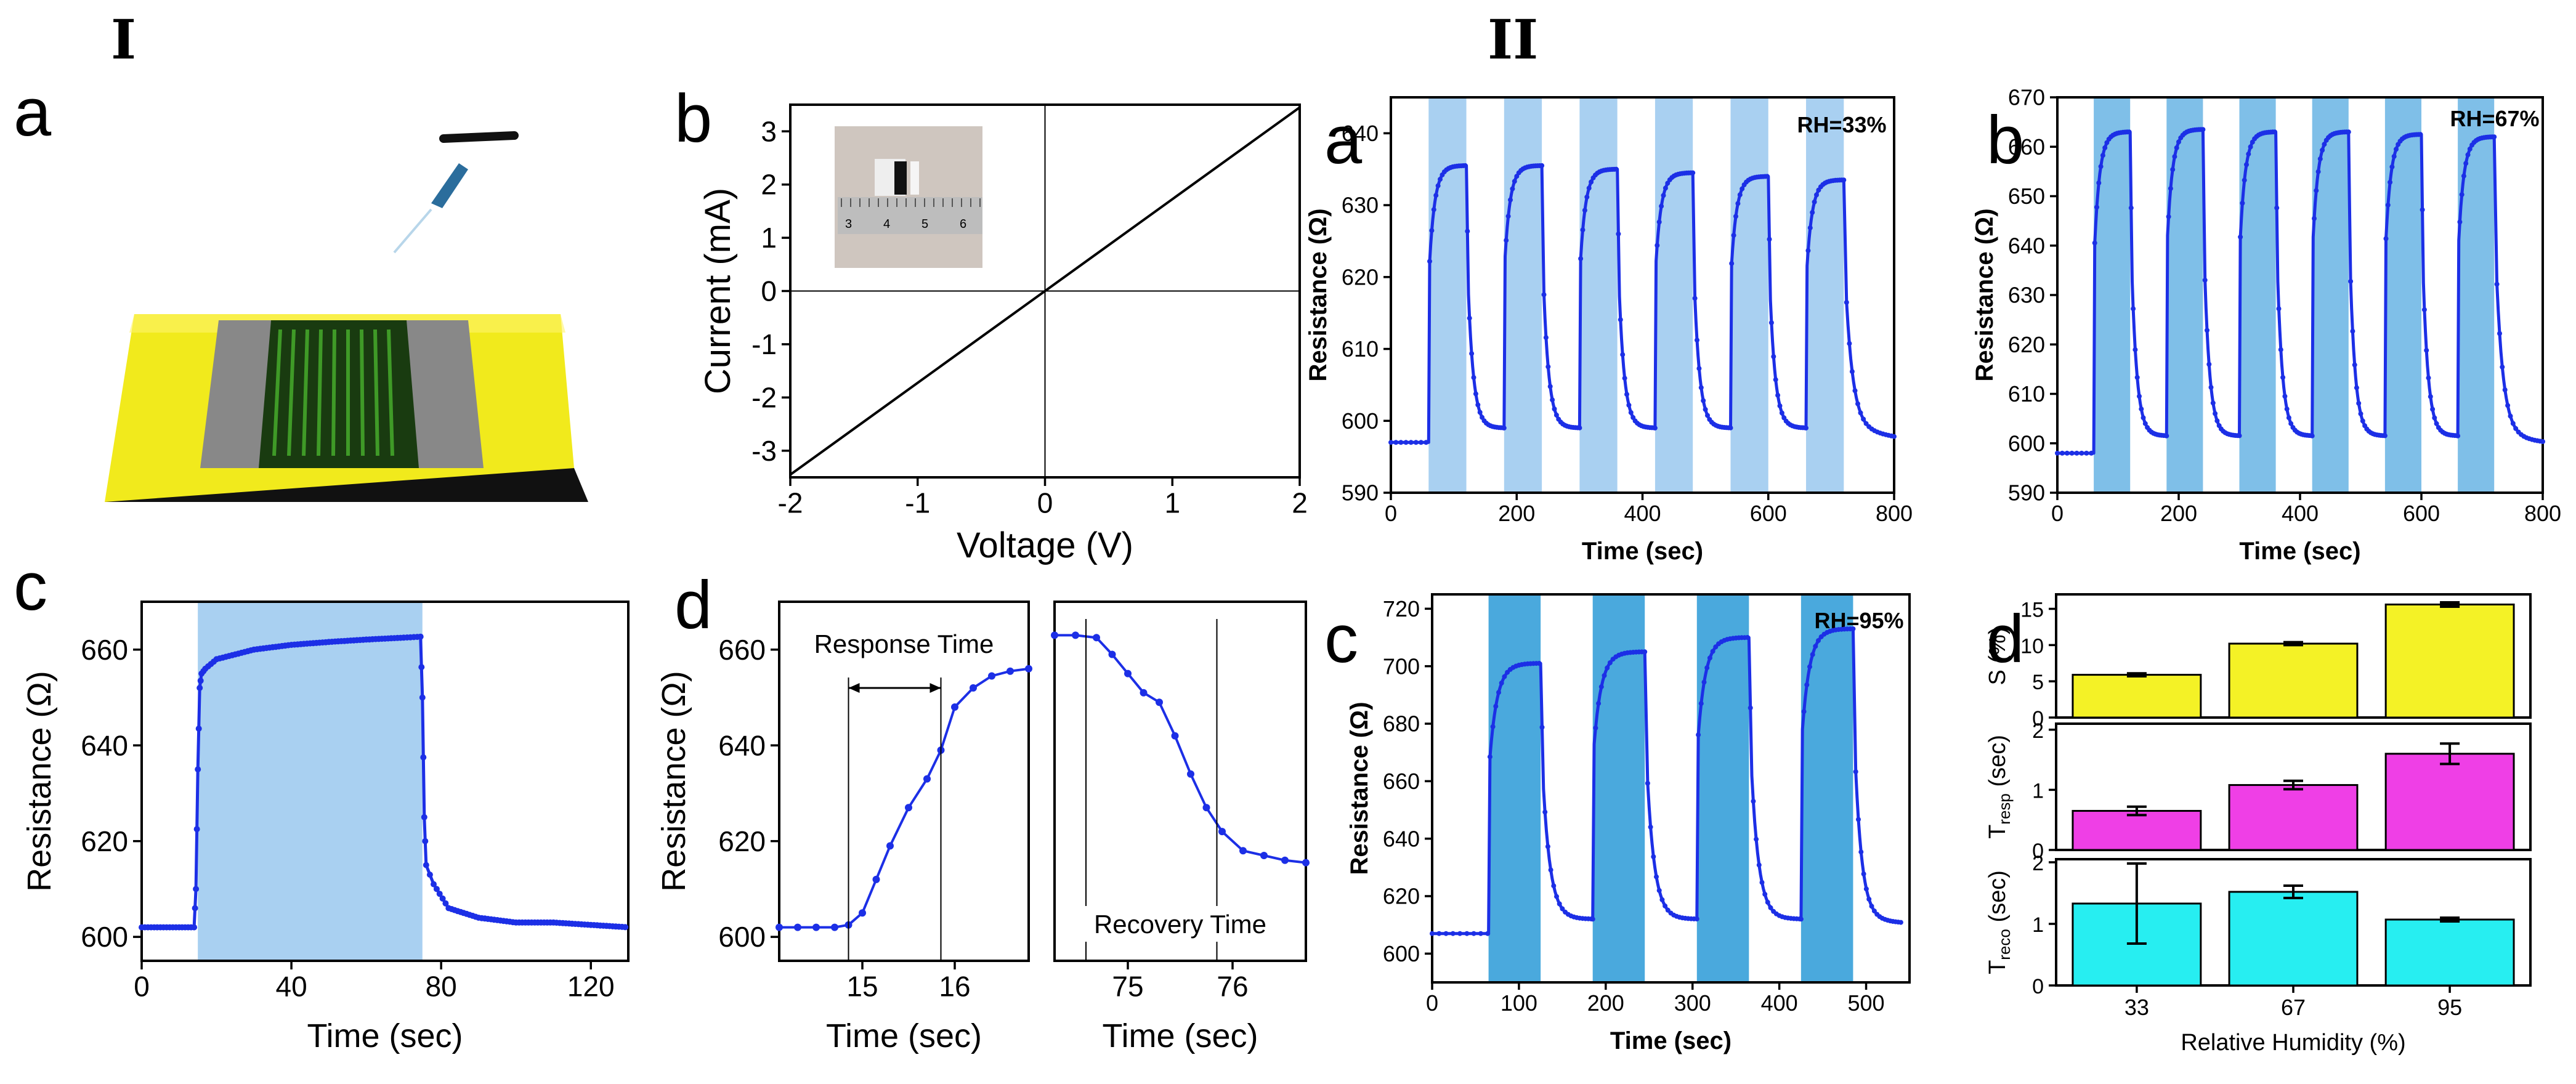  Describe the element at coordinates (1401, 953) in the screenshot. I see `y-tick-label: 600` at that location.